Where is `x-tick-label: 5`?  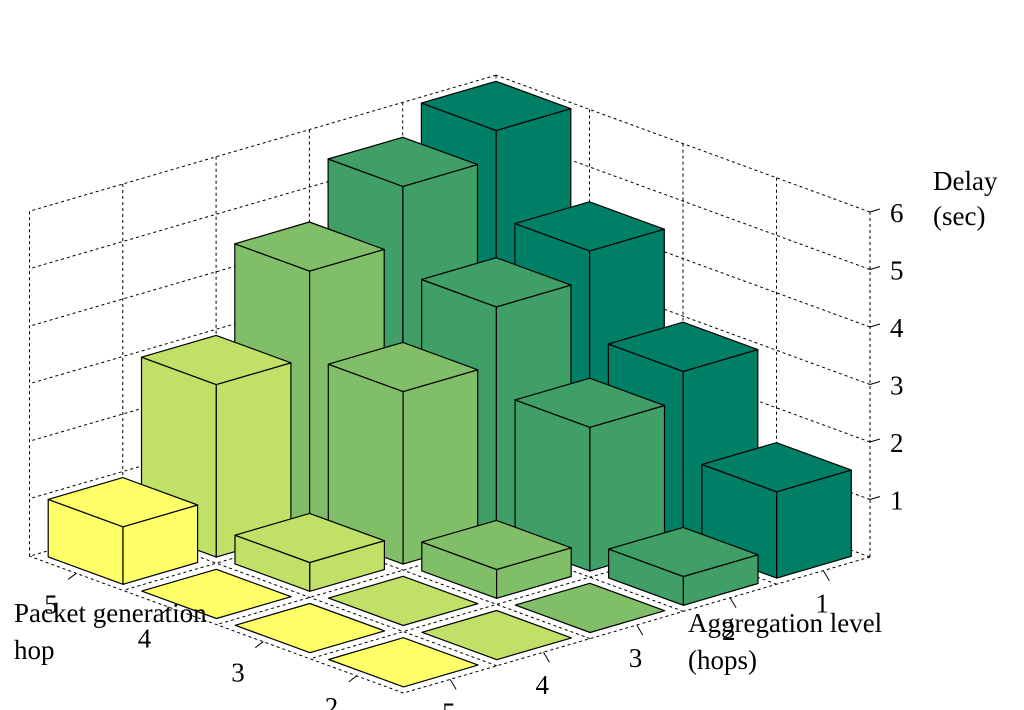 x-tick-label: 5 is located at coordinates (449, 703).